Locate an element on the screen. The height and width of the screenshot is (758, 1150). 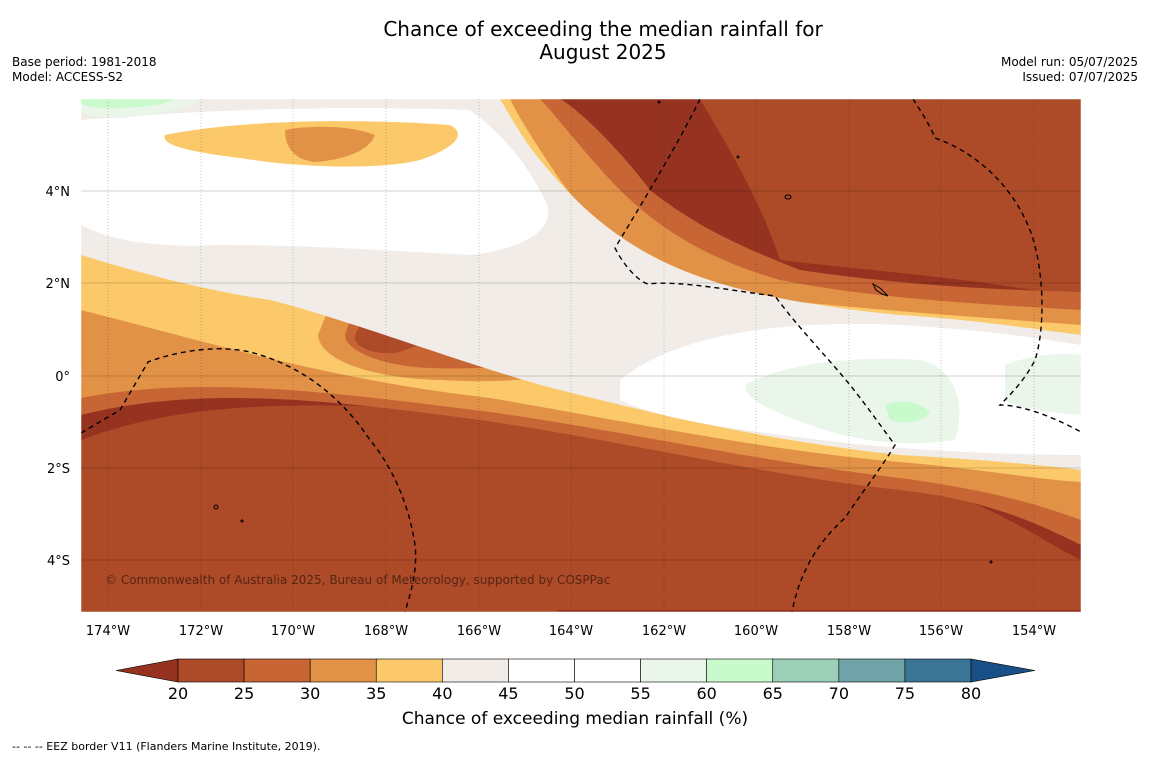
band-south-west is located at coordinates (320, 592).